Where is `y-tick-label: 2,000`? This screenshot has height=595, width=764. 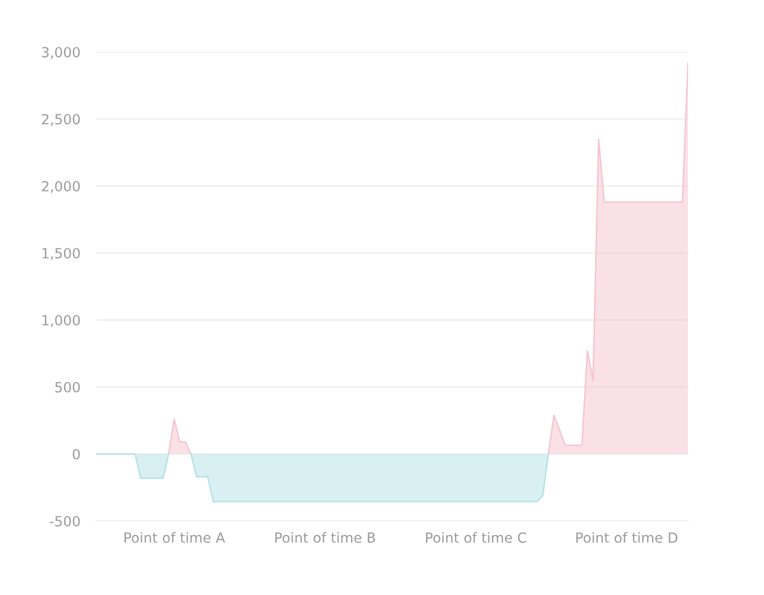
y-tick-label: 2,000 is located at coordinates (61, 186).